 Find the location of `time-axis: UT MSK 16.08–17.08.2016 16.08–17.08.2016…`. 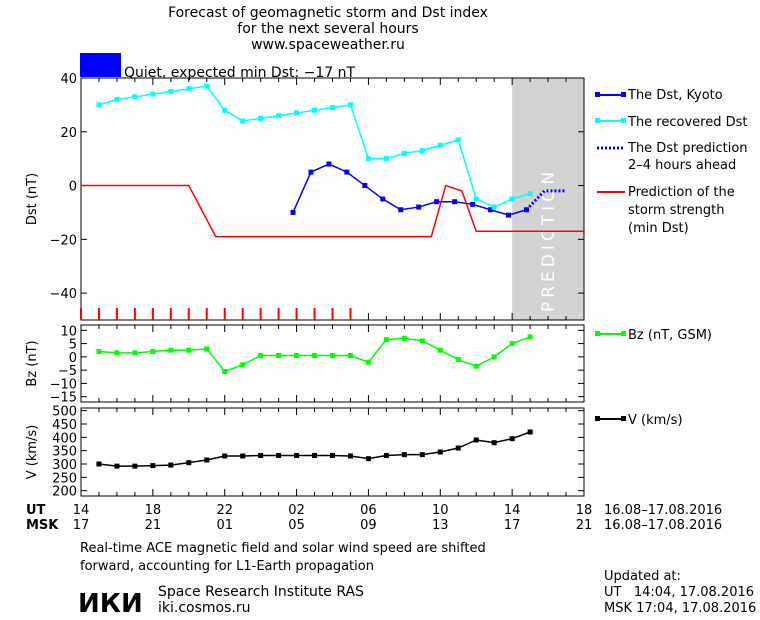

time-axis: UT MSK 16.08–17.08.2016 16.08–17.08.2016… is located at coordinates (374, 518).